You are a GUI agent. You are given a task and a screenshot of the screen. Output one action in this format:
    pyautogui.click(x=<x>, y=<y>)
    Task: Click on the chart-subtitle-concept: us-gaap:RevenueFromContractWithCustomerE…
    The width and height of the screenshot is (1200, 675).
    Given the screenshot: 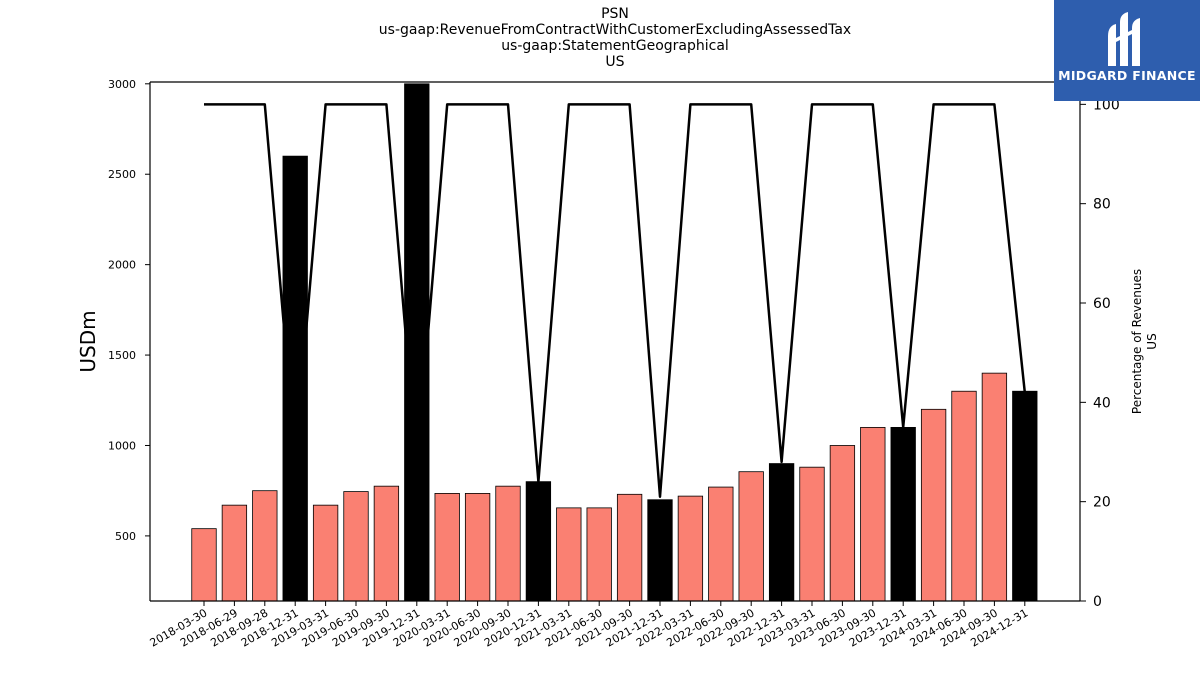 What is the action you would take?
    pyautogui.click(x=615, y=30)
    